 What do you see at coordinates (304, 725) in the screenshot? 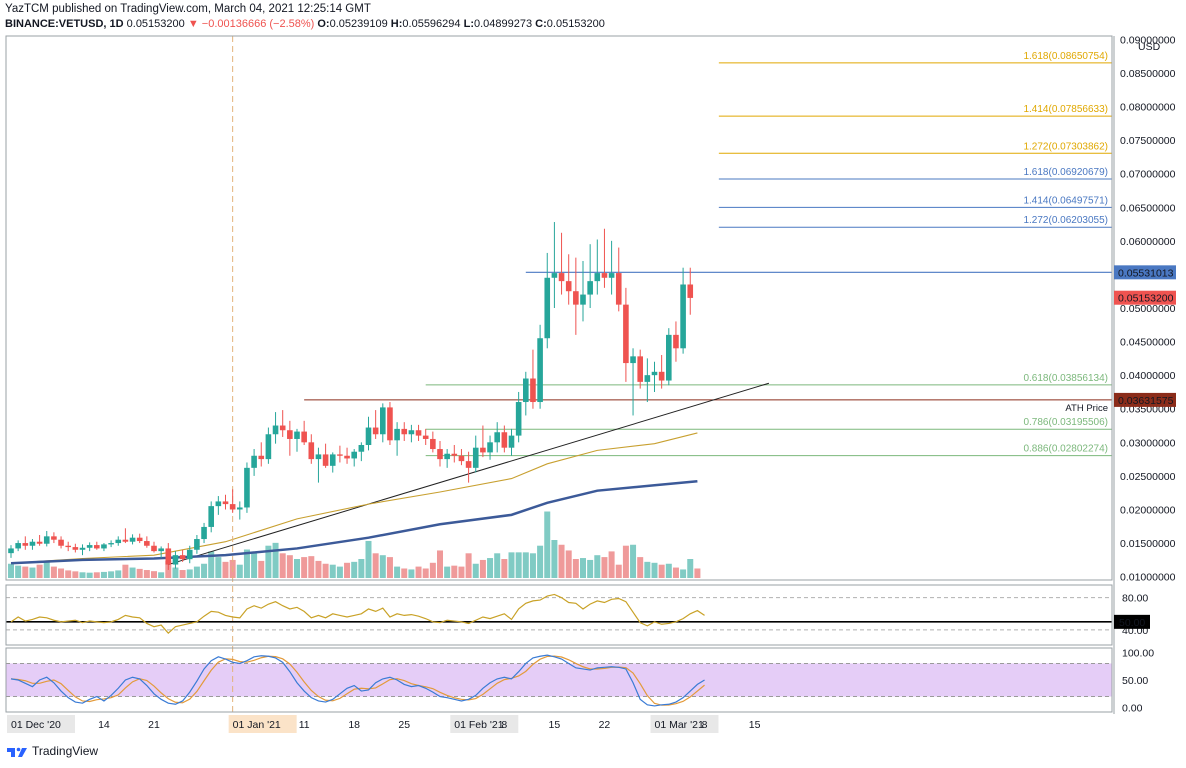
I see `time-tick-label: 11` at bounding box center [304, 725].